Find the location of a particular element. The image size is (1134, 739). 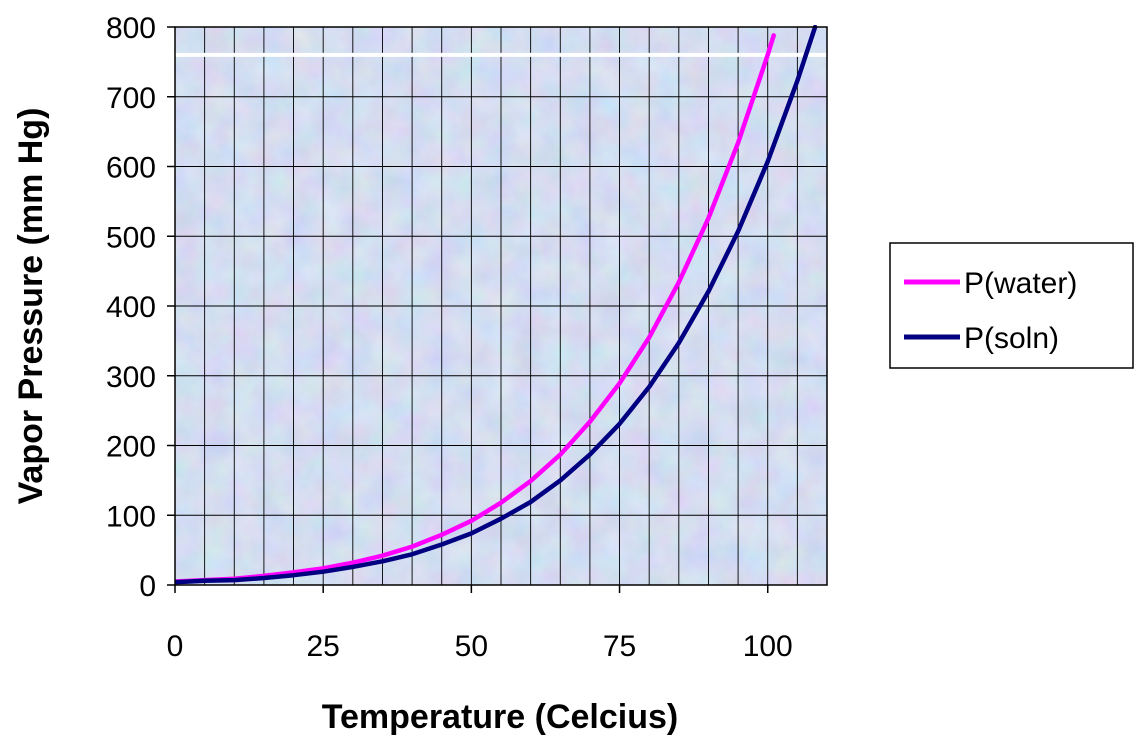

y-tick-label: 300 is located at coordinates (131, 377).